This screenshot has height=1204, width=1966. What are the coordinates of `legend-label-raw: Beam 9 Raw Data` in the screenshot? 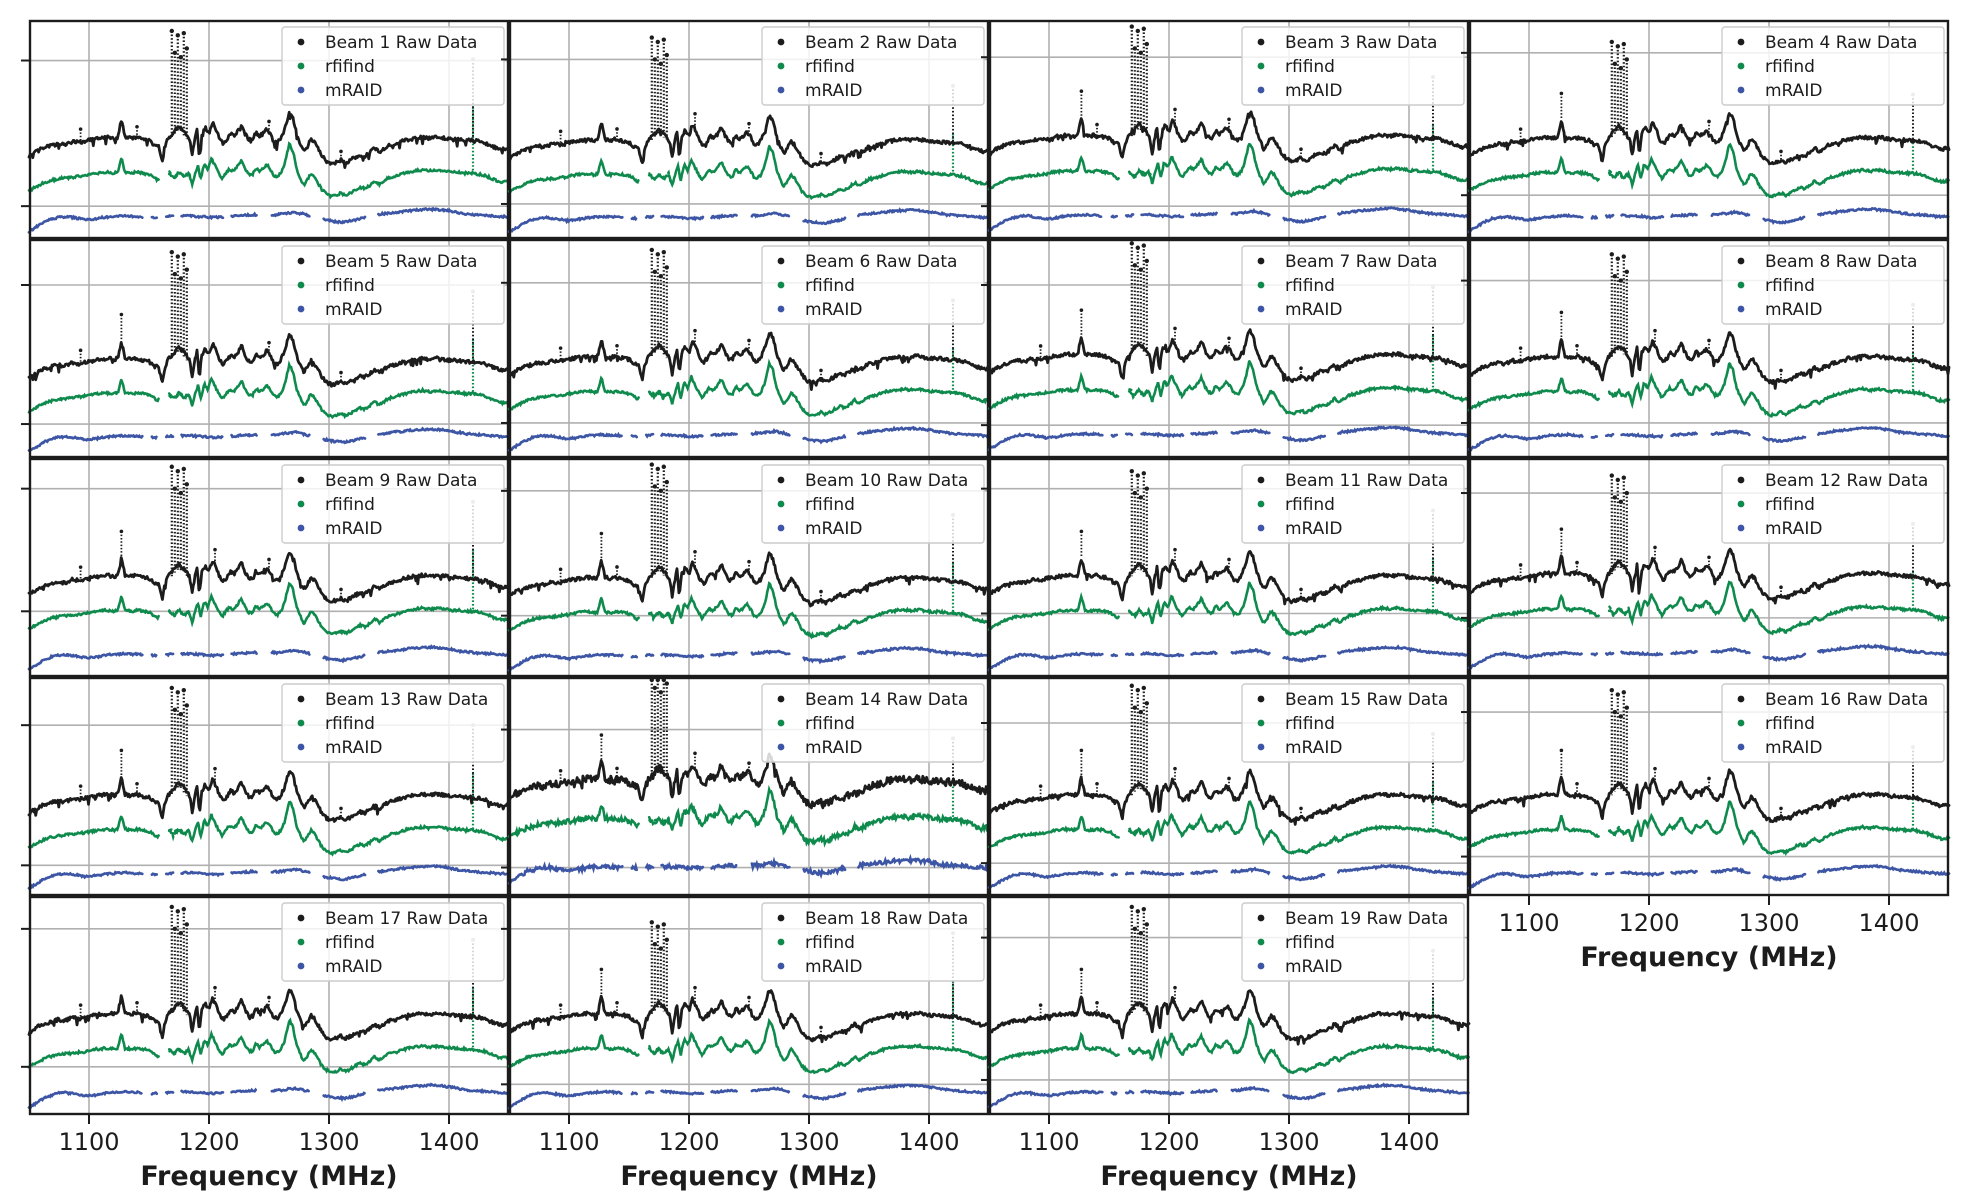 It's located at (401, 481).